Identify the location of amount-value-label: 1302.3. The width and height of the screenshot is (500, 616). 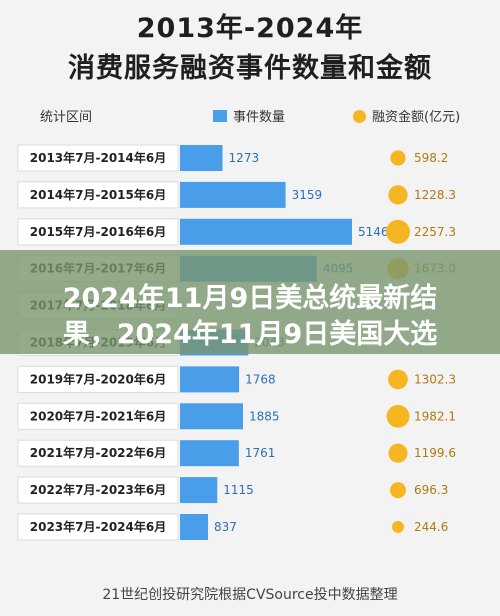
(435, 379).